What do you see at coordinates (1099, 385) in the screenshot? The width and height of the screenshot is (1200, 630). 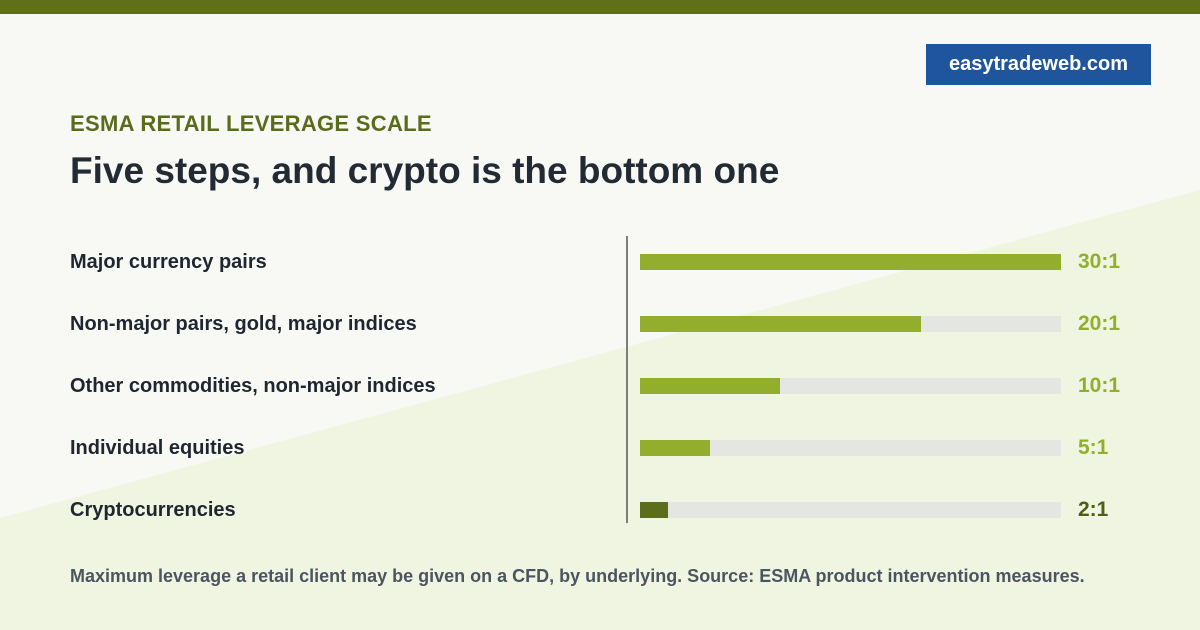 I see `bar-value-label: 10:1` at bounding box center [1099, 385].